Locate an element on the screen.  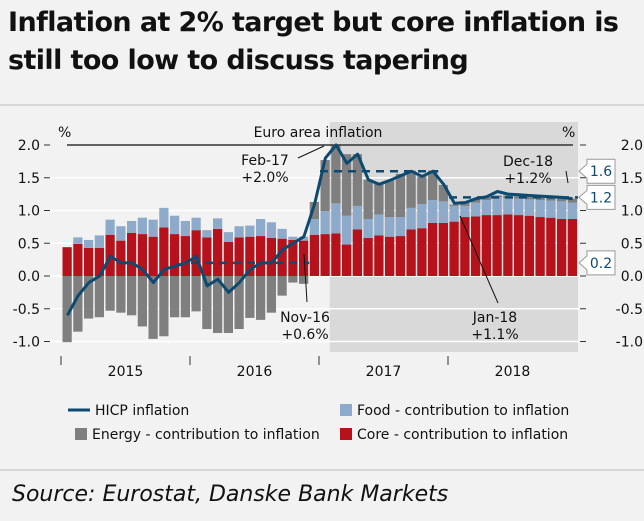
average-callout-label: 1.6 is located at coordinates (601, 172).